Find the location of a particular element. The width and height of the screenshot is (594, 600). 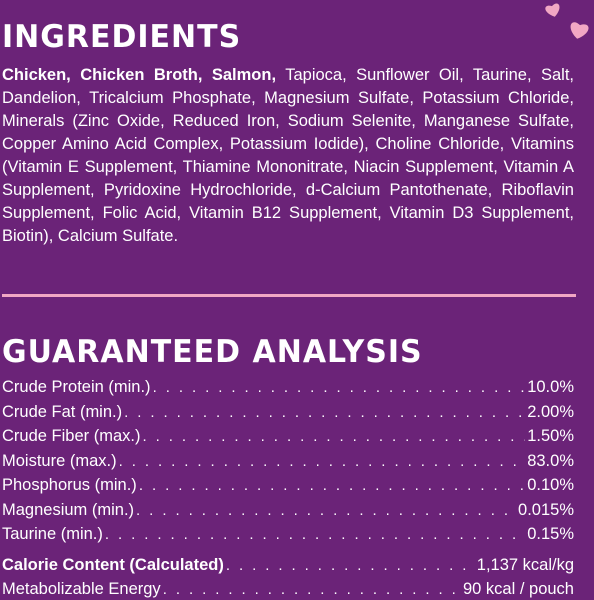

analysis-row: Magnesium (min.) 0.015% is located at coordinates (288, 510).